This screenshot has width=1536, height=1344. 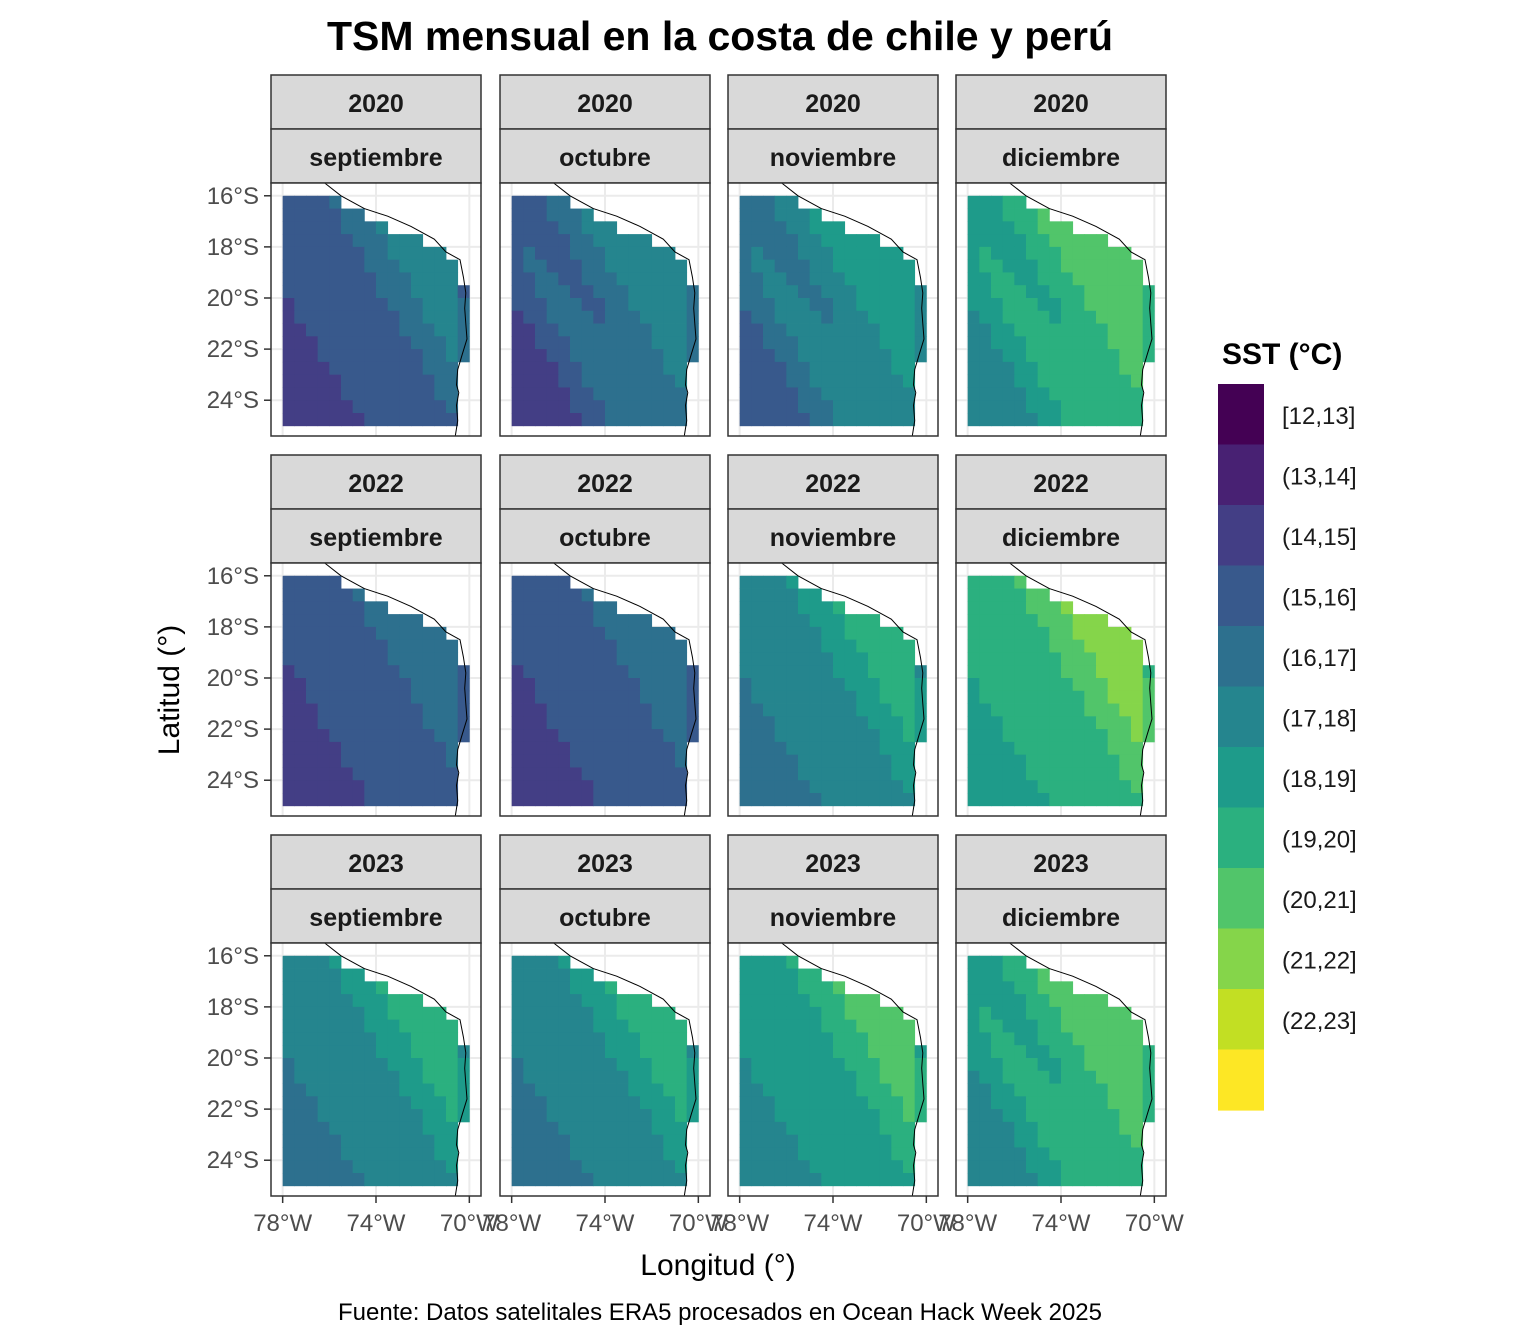 I want to click on facet-strip-year, so click(x=605, y=102).